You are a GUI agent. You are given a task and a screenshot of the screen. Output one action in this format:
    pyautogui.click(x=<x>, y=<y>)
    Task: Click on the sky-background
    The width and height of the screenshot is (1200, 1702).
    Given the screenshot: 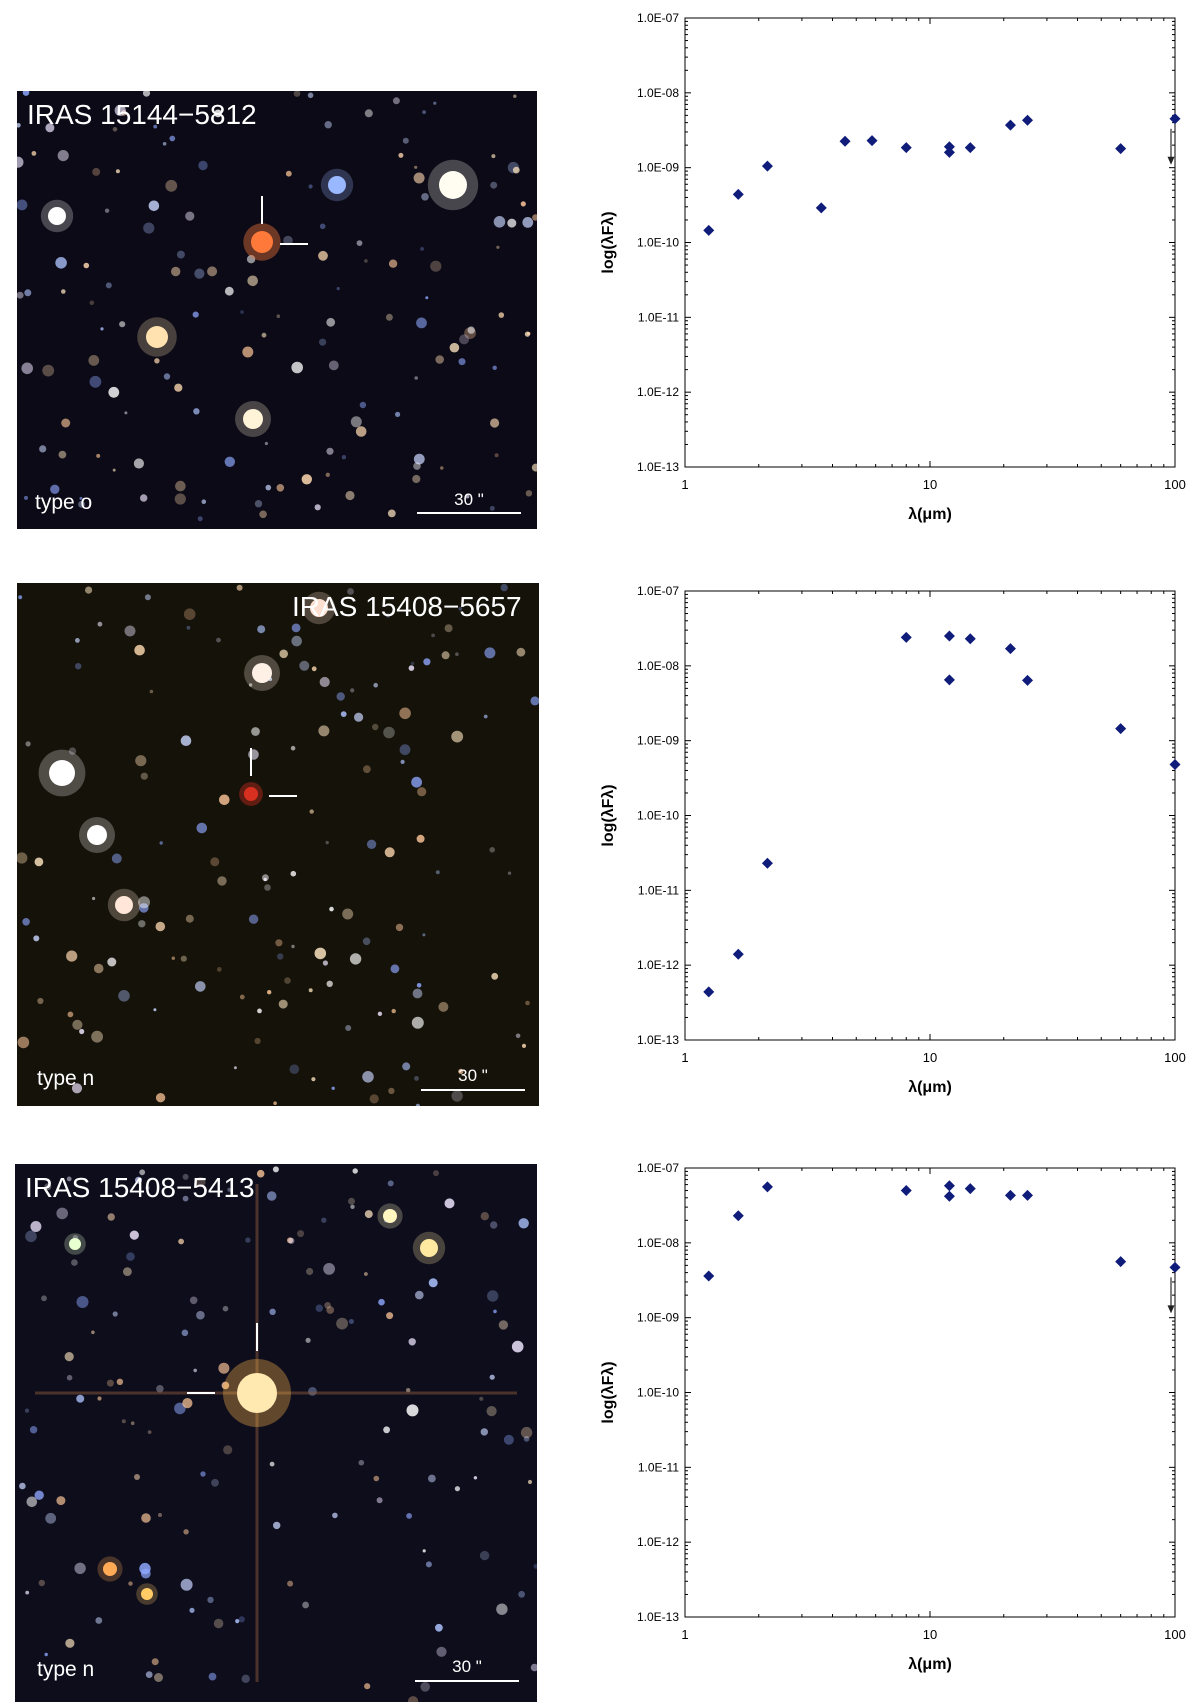 What is the action you would take?
    pyautogui.click(x=277, y=310)
    